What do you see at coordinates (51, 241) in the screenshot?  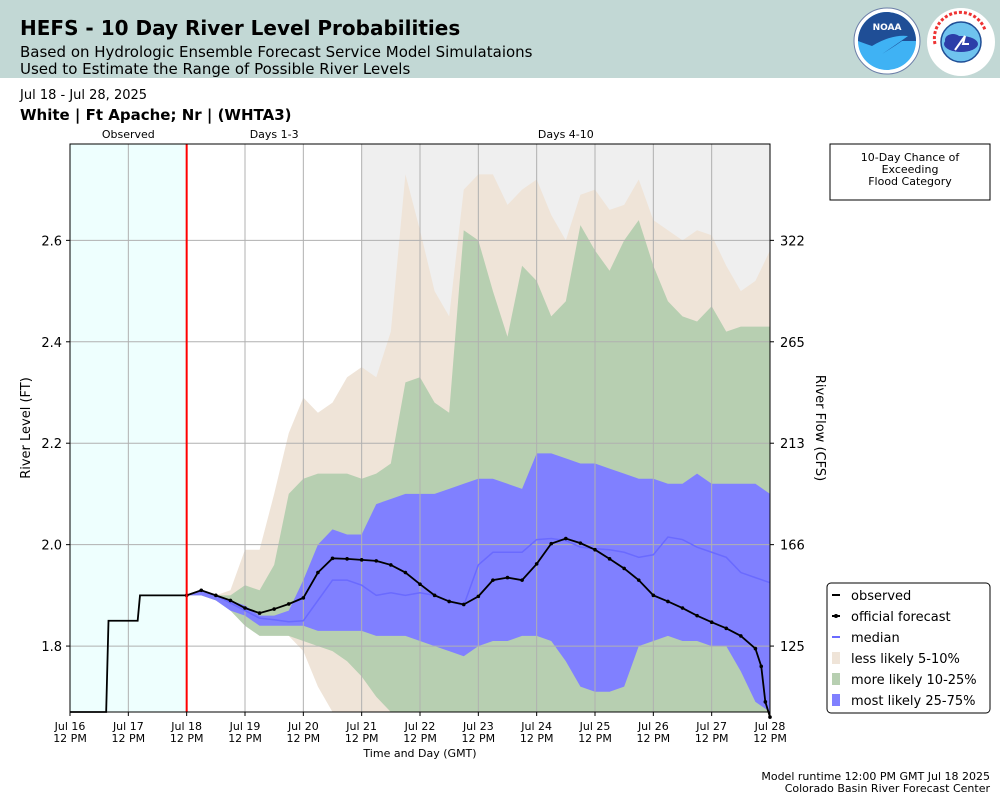 I see `y-tick-label: 2.6` at bounding box center [51, 241].